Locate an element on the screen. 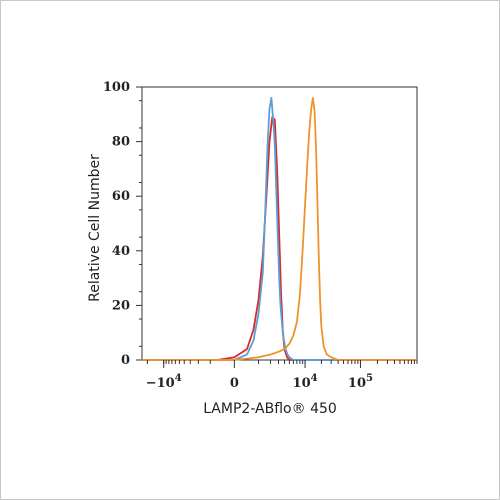  x-tick-label: 10⁴ is located at coordinates (305, 382).